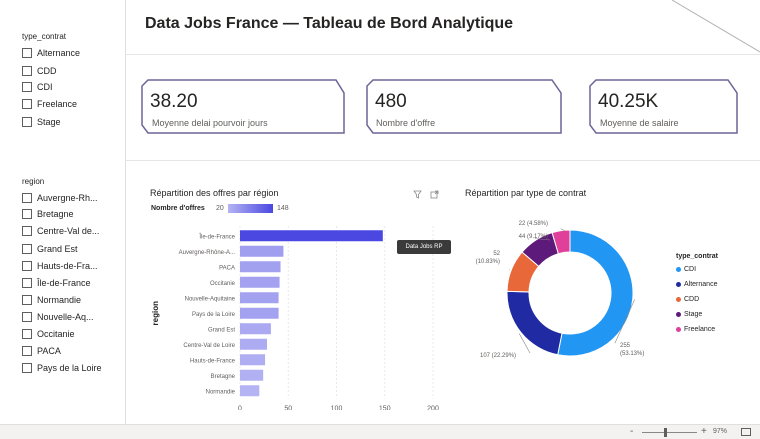  What do you see at coordinates (37, 87) in the screenshot?
I see `slicer-option-cdi: CDI` at bounding box center [37, 87].